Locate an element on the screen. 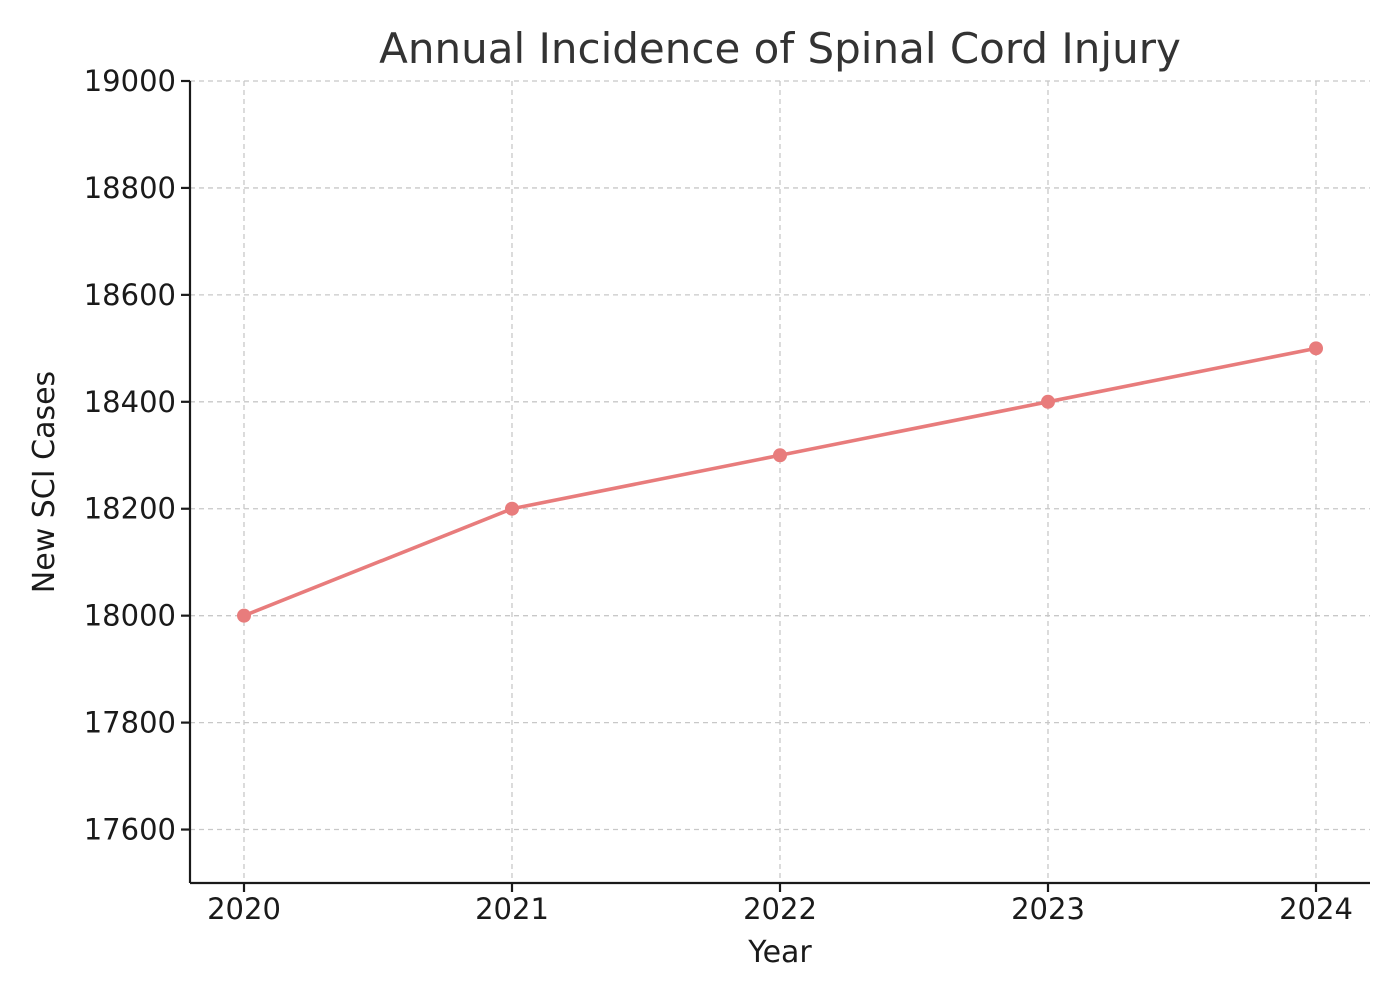  chart-title: Annual Incidence of Spinal Cord Injury is located at coordinates (780, 48).